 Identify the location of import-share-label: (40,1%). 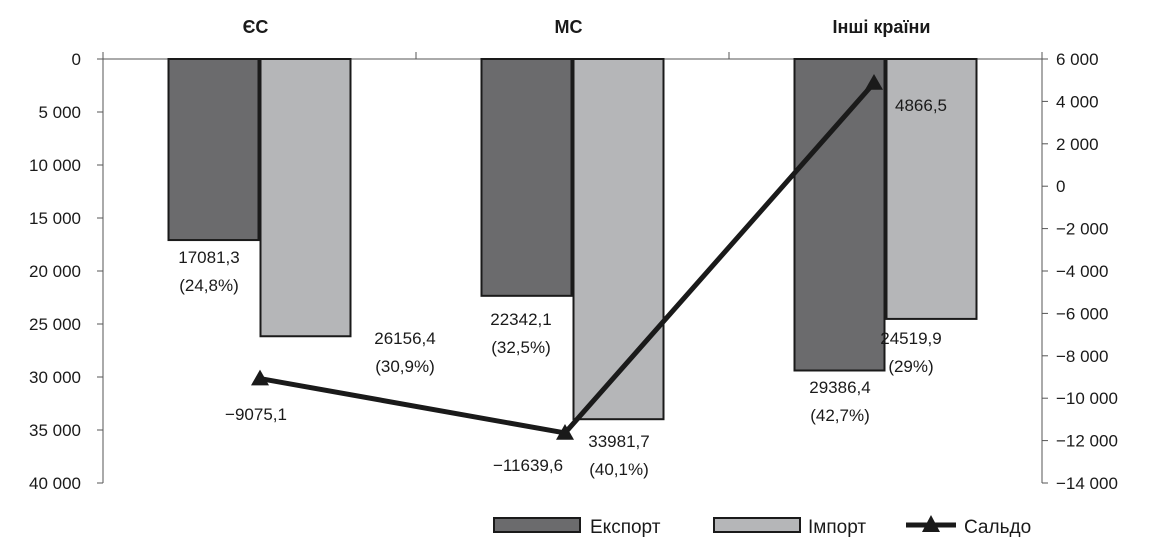
(619, 469).